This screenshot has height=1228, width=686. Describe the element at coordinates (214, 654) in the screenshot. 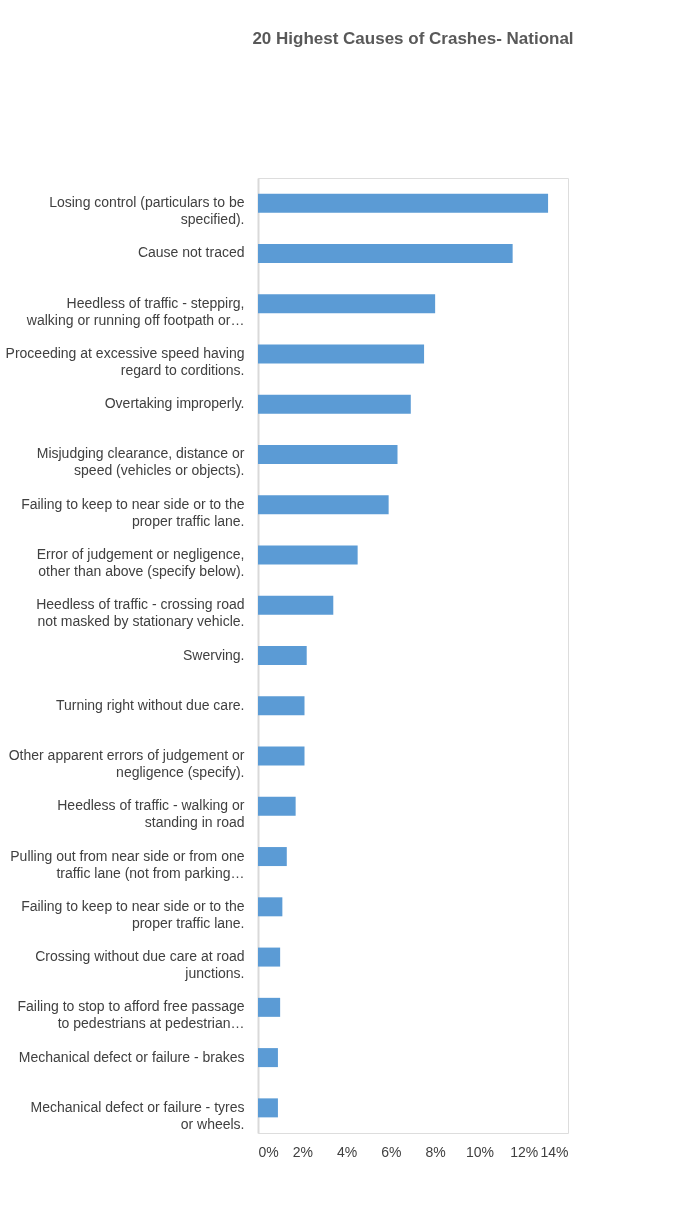

I see `y-tick-label: Swerving.` at that location.